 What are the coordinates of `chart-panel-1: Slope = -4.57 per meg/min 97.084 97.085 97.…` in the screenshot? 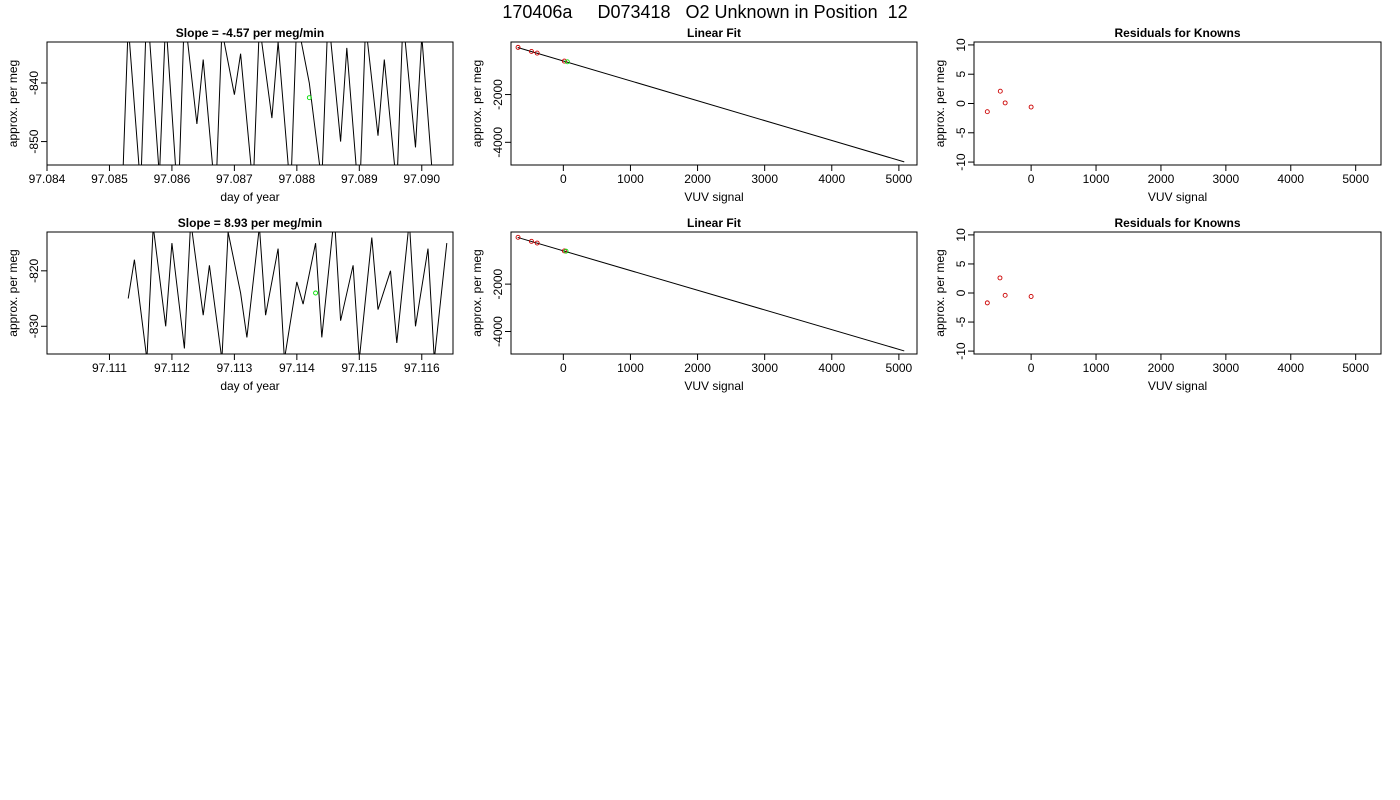 It's located at (230, 115).